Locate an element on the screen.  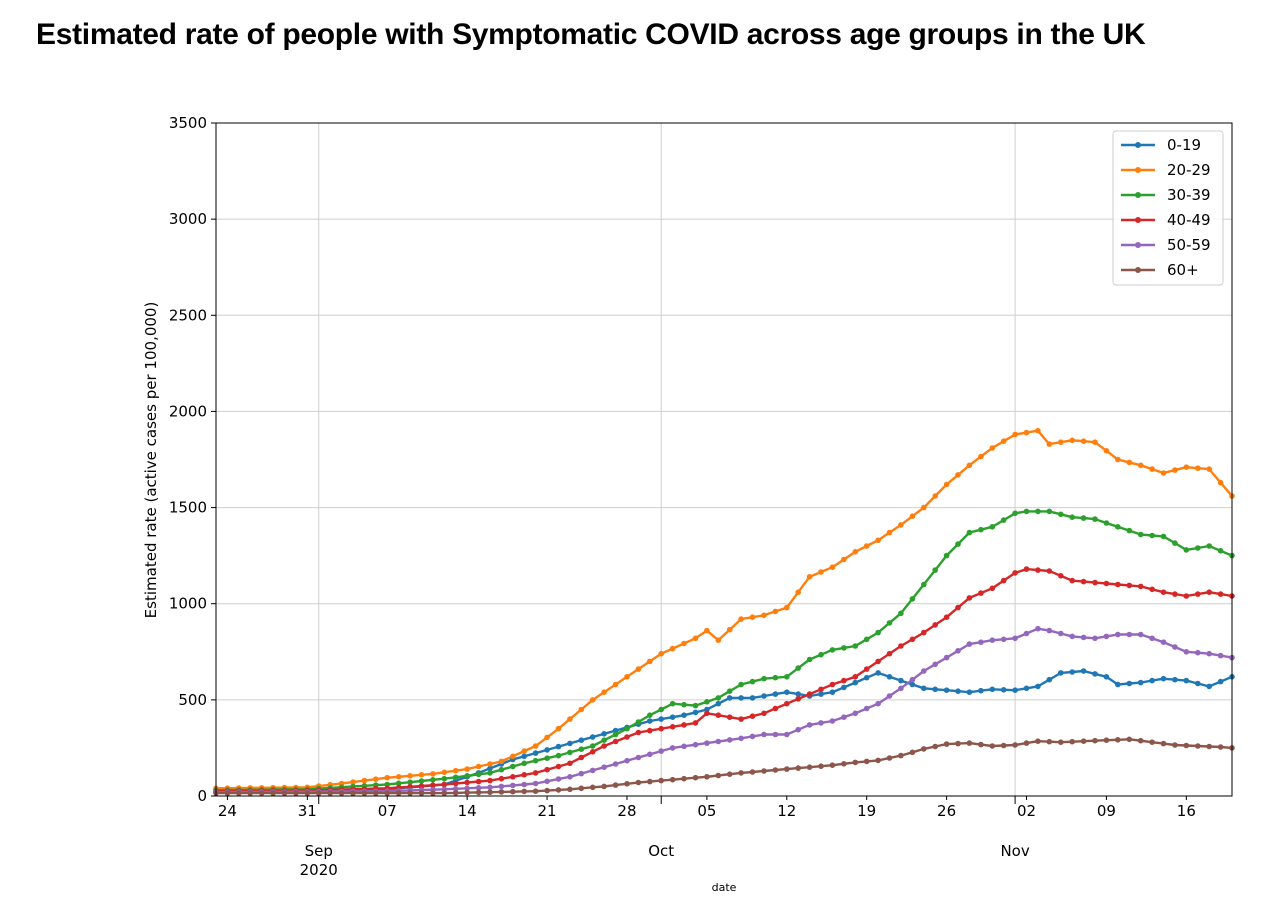
y-axis-ticks: 0 500 1000 1500 2000 2500 3000 3500 is located at coordinates (192, 459).